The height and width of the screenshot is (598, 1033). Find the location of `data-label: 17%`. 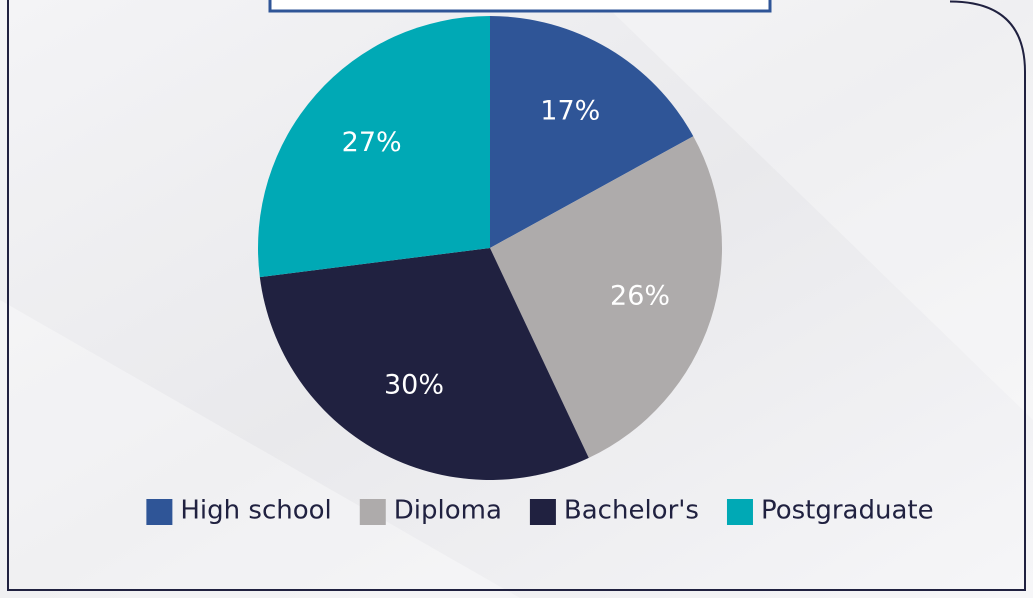

data-label: 17% is located at coordinates (570, 111).